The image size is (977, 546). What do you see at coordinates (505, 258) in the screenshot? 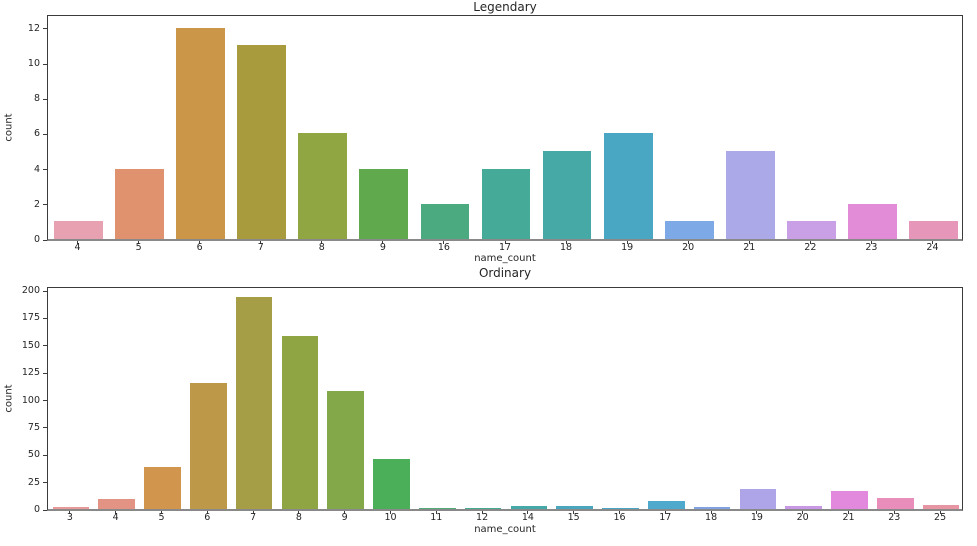
I see `x-axis-label: name_count` at bounding box center [505, 258].